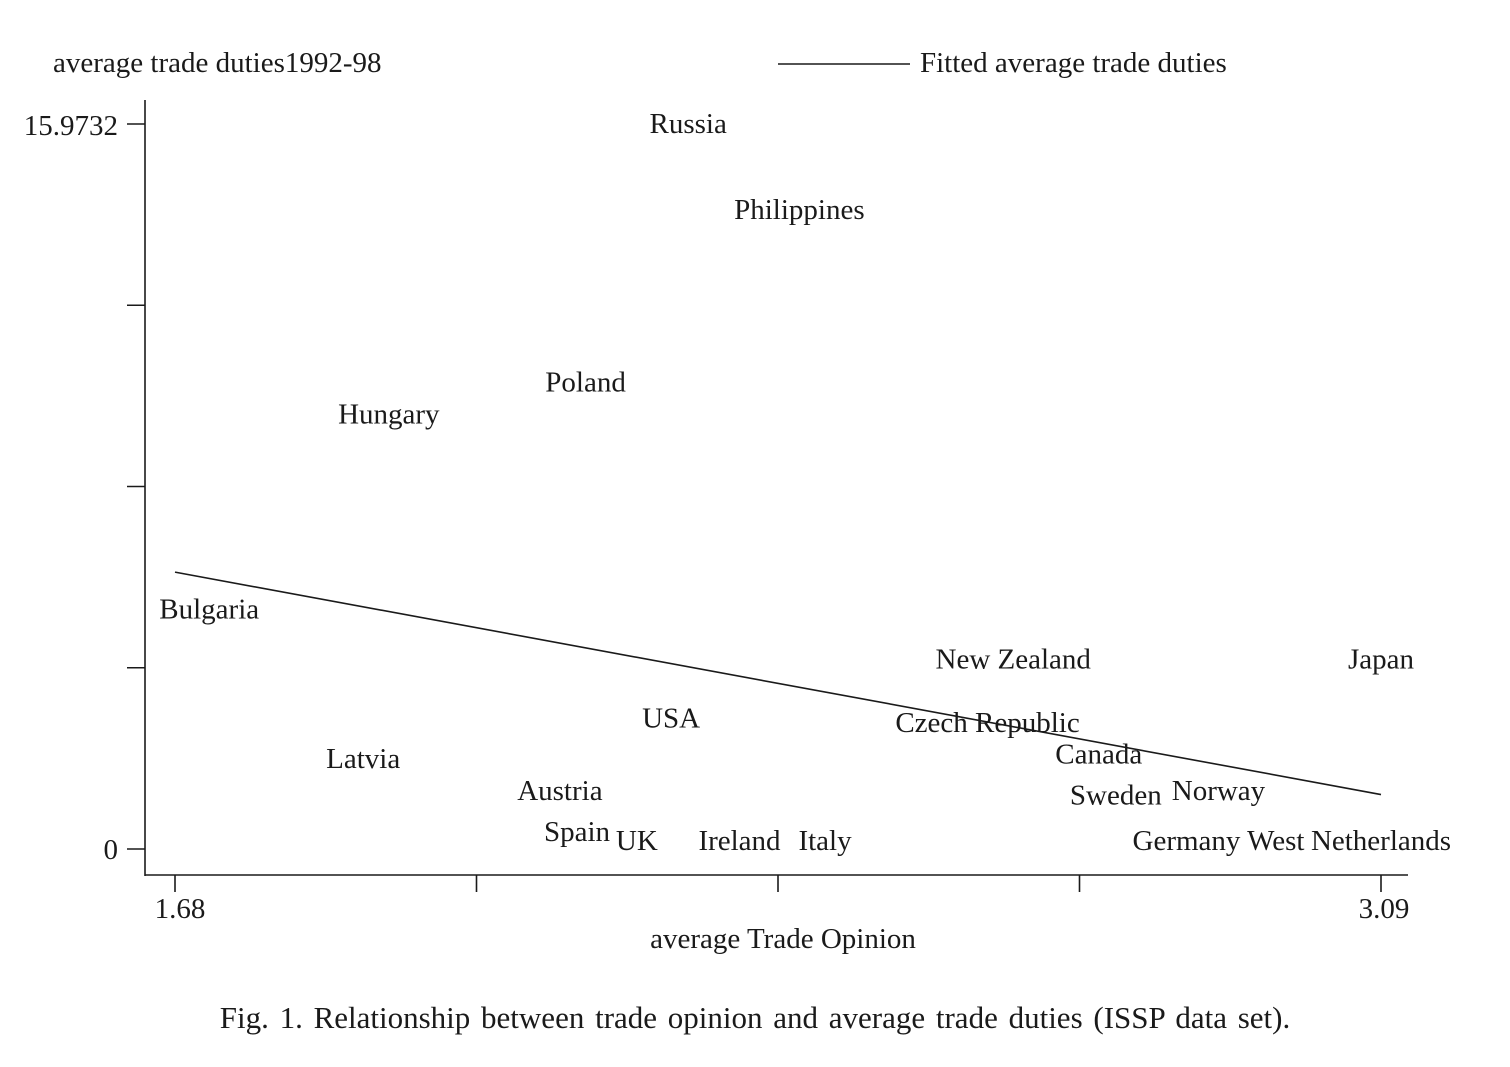 This screenshot has height=1067, width=1510. Describe the element at coordinates (209, 609) in the screenshot. I see `point-label: Bulgaria` at that location.